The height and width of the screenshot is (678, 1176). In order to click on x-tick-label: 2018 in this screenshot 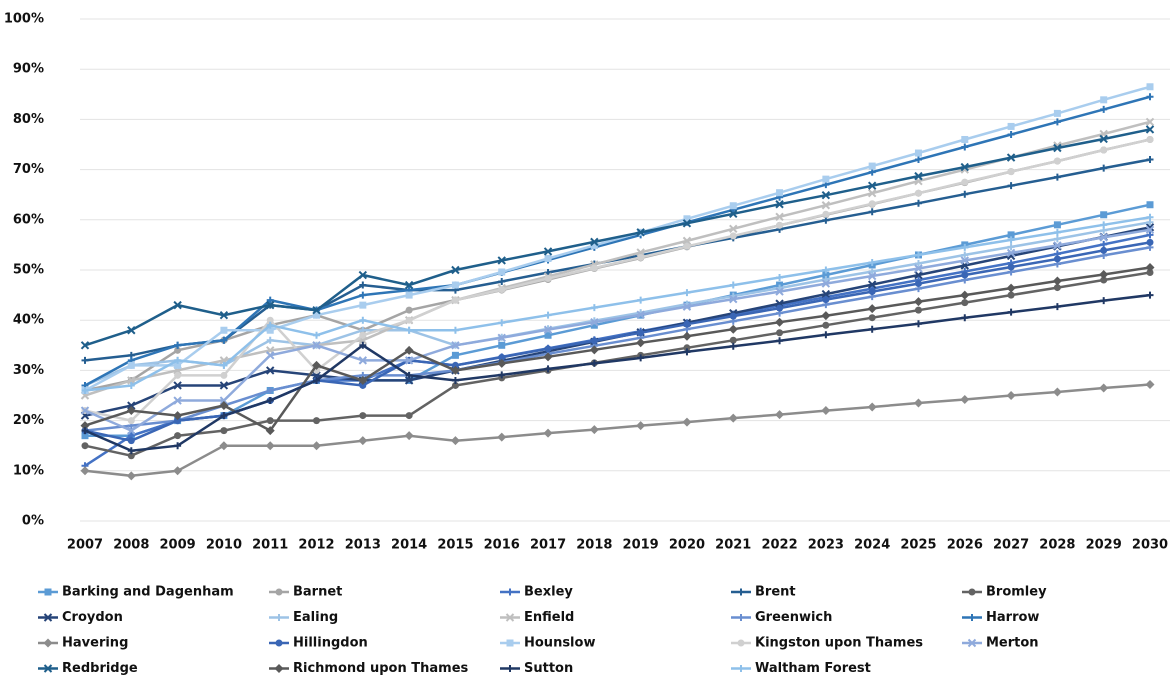, I will do `click(594, 545)`.